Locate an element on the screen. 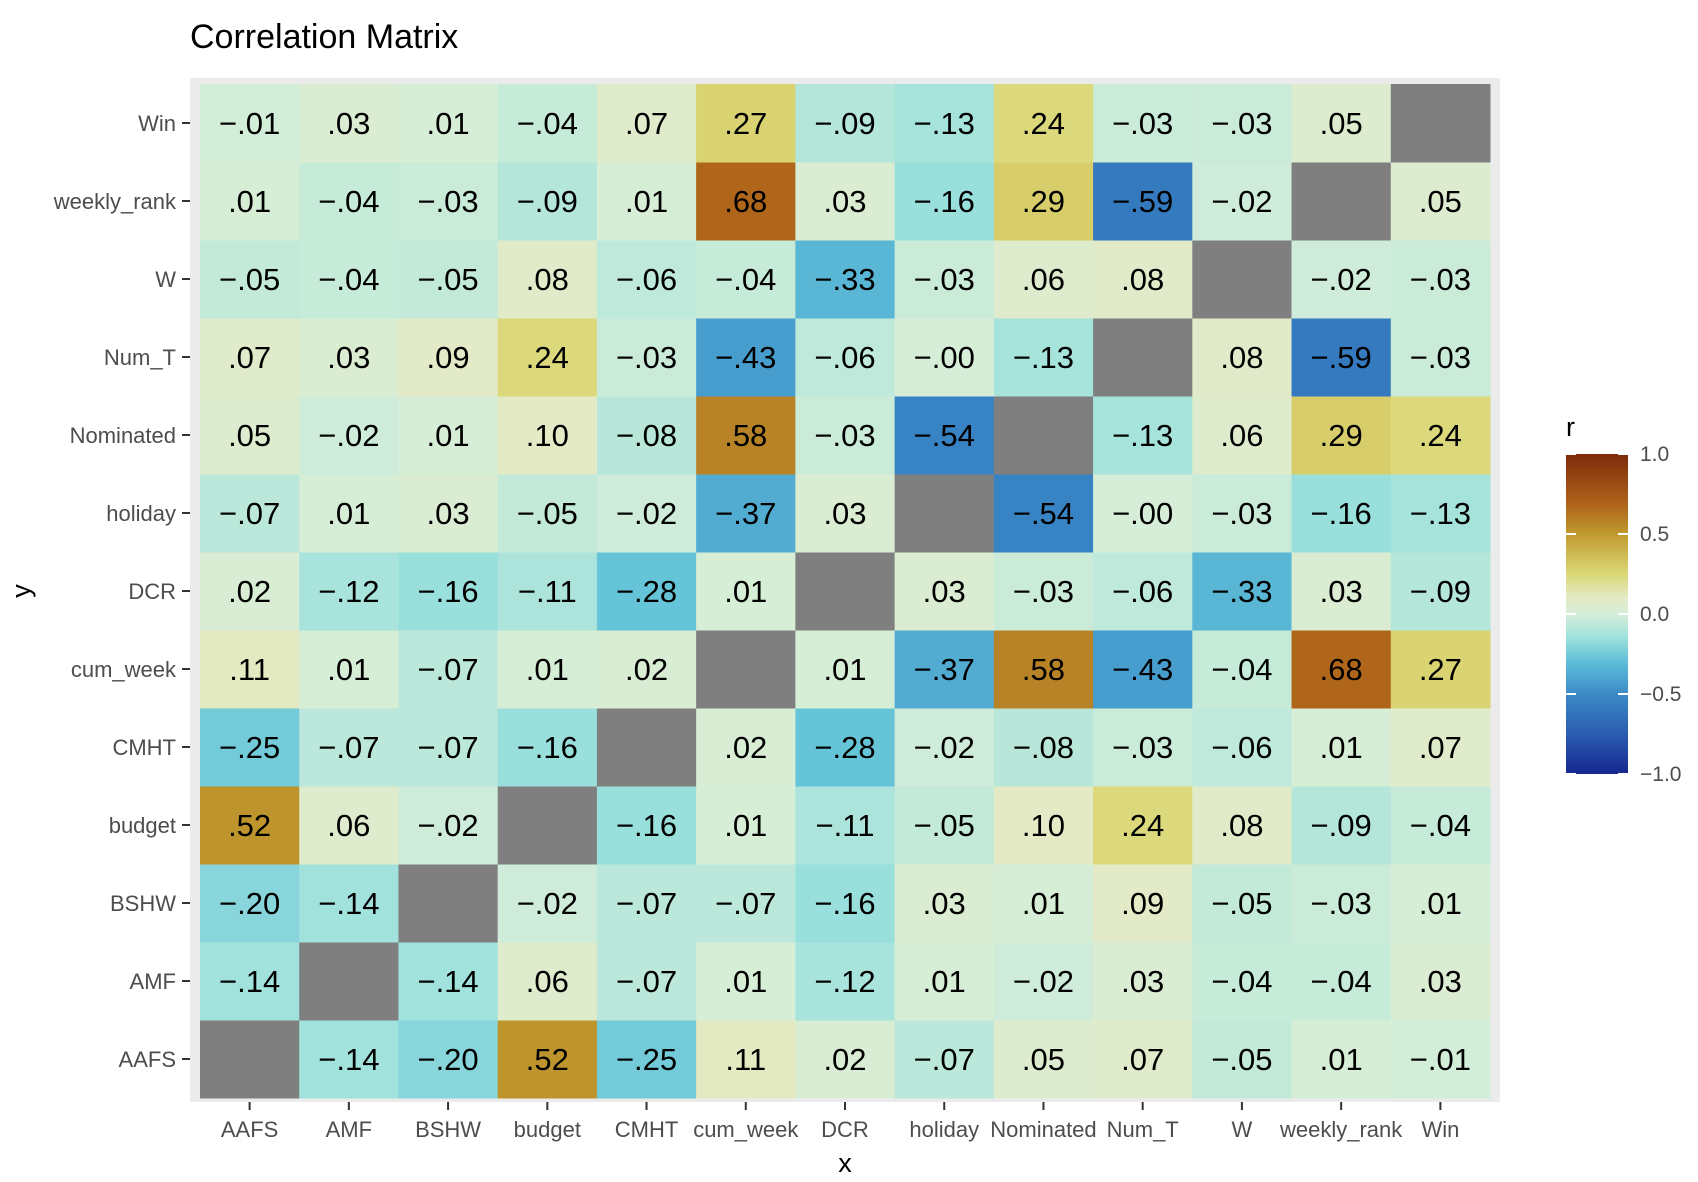  heatmap-cell-weekly_rank-Win is located at coordinates (1341, 123).